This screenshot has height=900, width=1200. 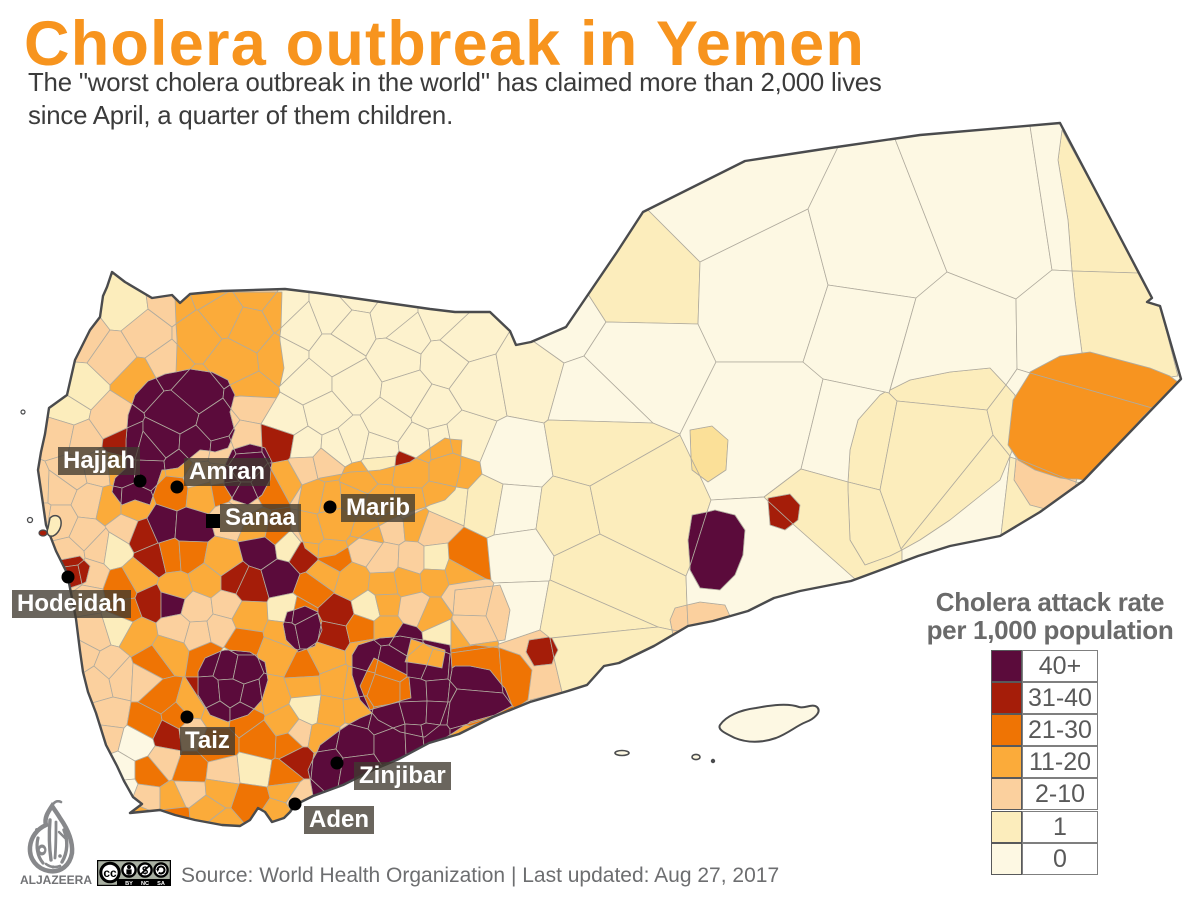 What do you see at coordinates (129, 883) in the screenshot?
I see `svg-text: BY` at bounding box center [129, 883].